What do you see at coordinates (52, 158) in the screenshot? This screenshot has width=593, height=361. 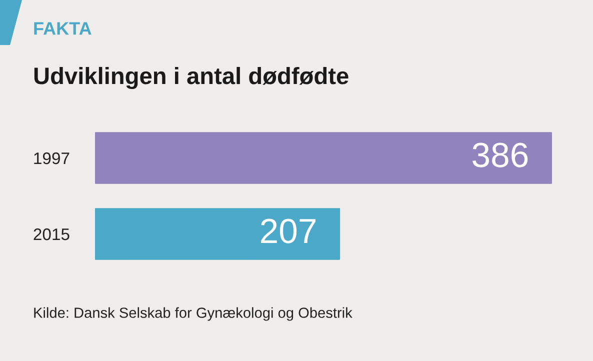 I see `y-tick-label: 1997` at bounding box center [52, 158].